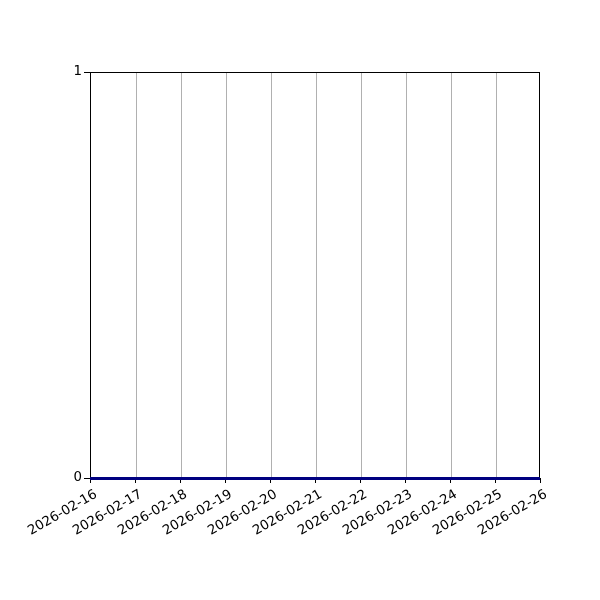 This screenshot has height=600, width=600. What do you see at coordinates (87, 72) in the screenshot?
I see `y-tick-mark-top` at bounding box center [87, 72].